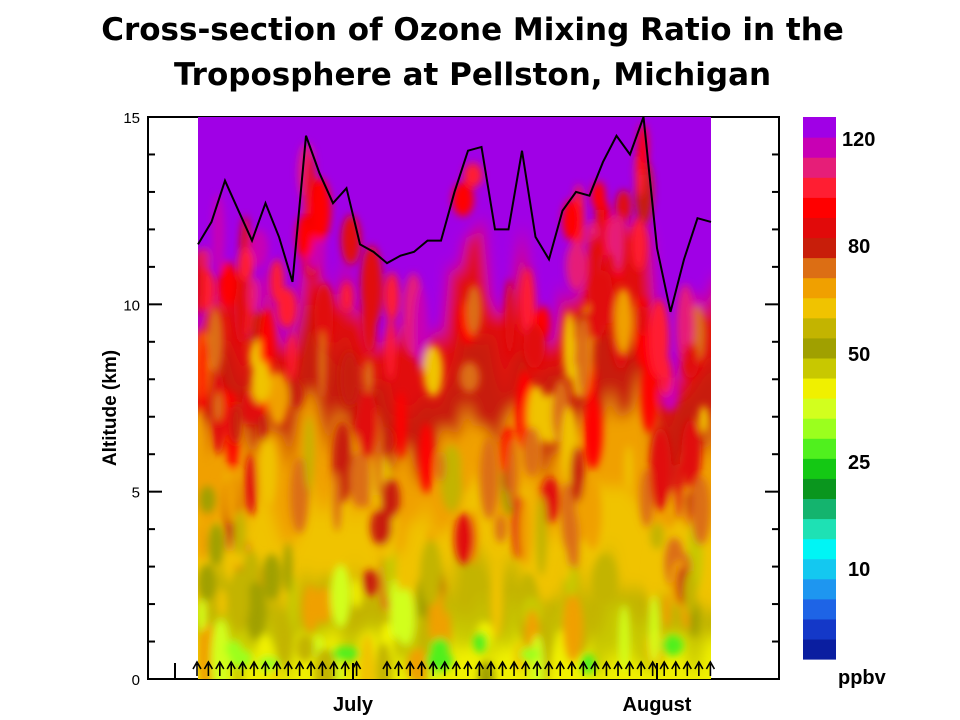 This screenshot has width=960, height=720. Describe the element at coordinates (859, 570) in the screenshot. I see `colorbar-label-10: 10` at that location.